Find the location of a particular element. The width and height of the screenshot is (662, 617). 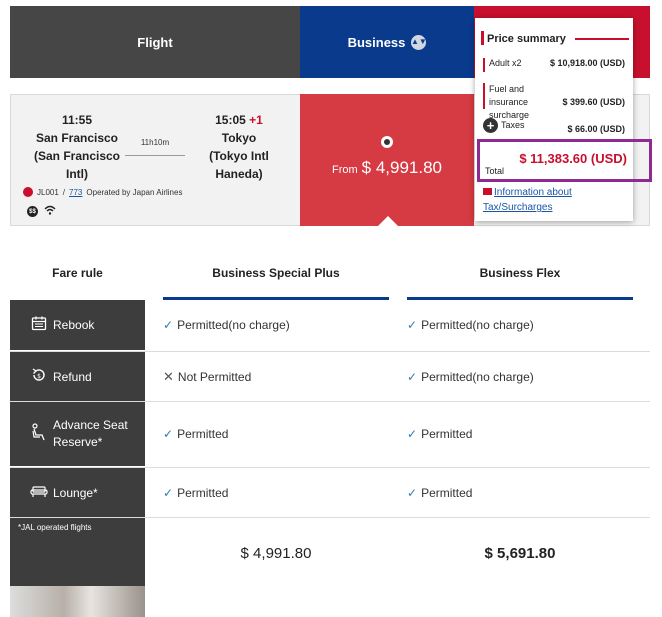

title-accent-bar is located at coordinates (482, 38).